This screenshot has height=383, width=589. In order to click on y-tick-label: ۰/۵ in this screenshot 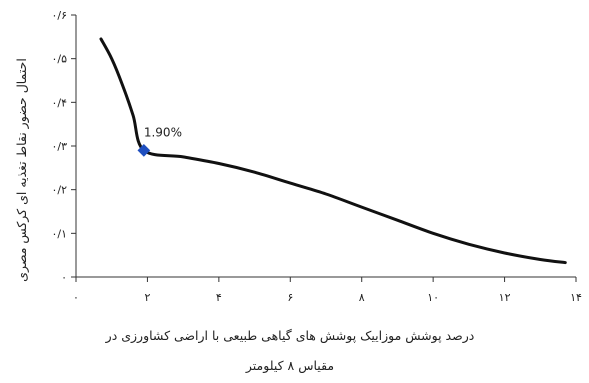, I will do `click(59, 59)`.